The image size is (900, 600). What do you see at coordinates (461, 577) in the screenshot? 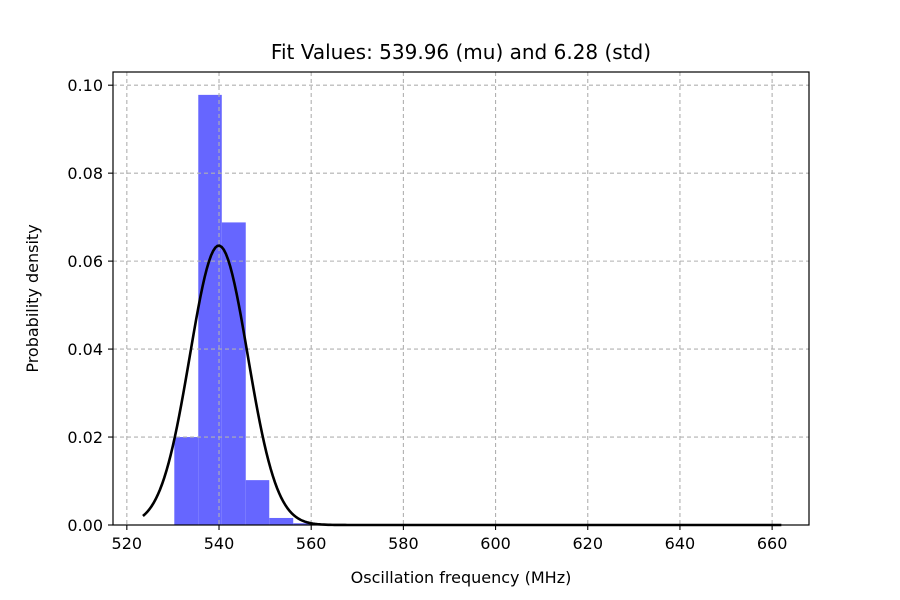
I see `x-axis-label: Oscillation frequency (MHz)` at bounding box center [461, 577].